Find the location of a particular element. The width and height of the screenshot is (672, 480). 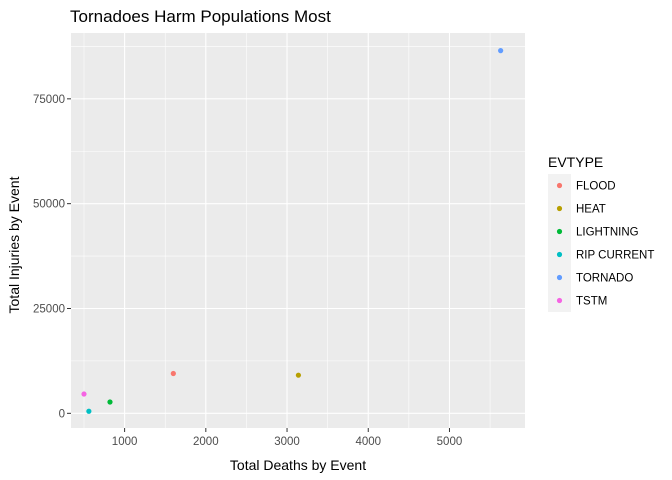

x-tick-label: 4000 is located at coordinates (368, 442).